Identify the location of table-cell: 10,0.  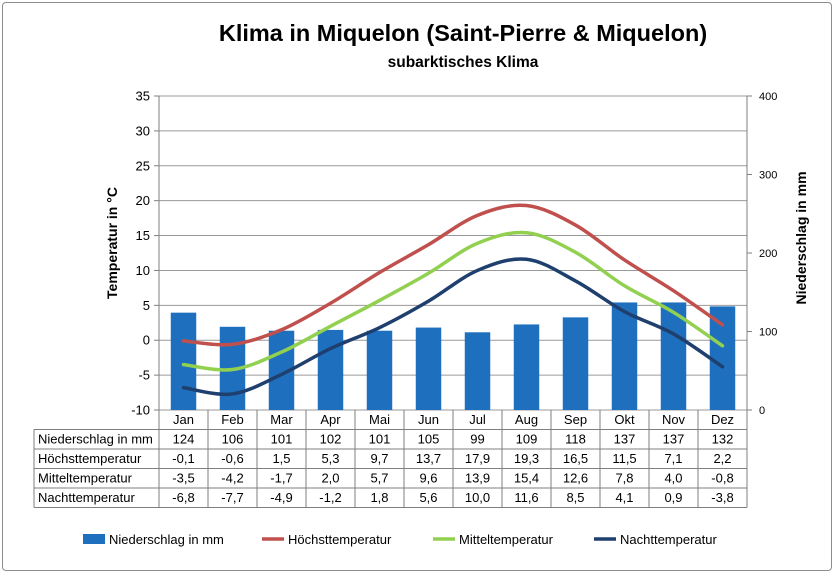
(477, 497).